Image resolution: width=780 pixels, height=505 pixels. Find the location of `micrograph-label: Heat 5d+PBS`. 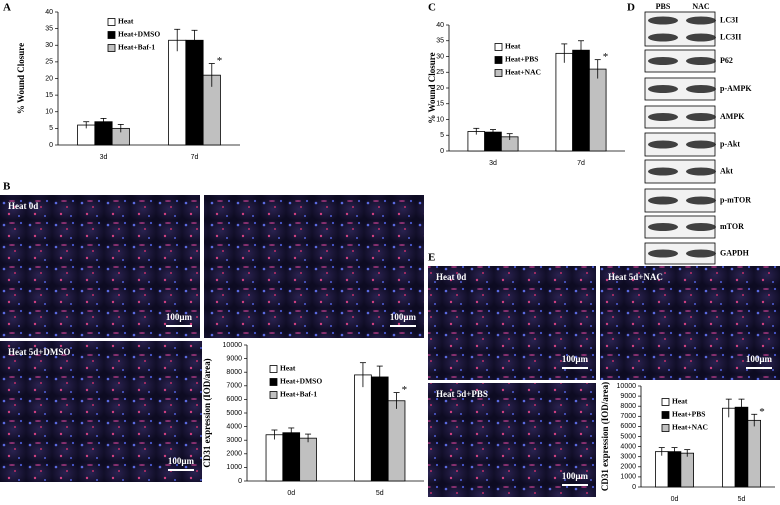

micrograph-label: Heat 5d+PBS is located at coordinates (462, 394).